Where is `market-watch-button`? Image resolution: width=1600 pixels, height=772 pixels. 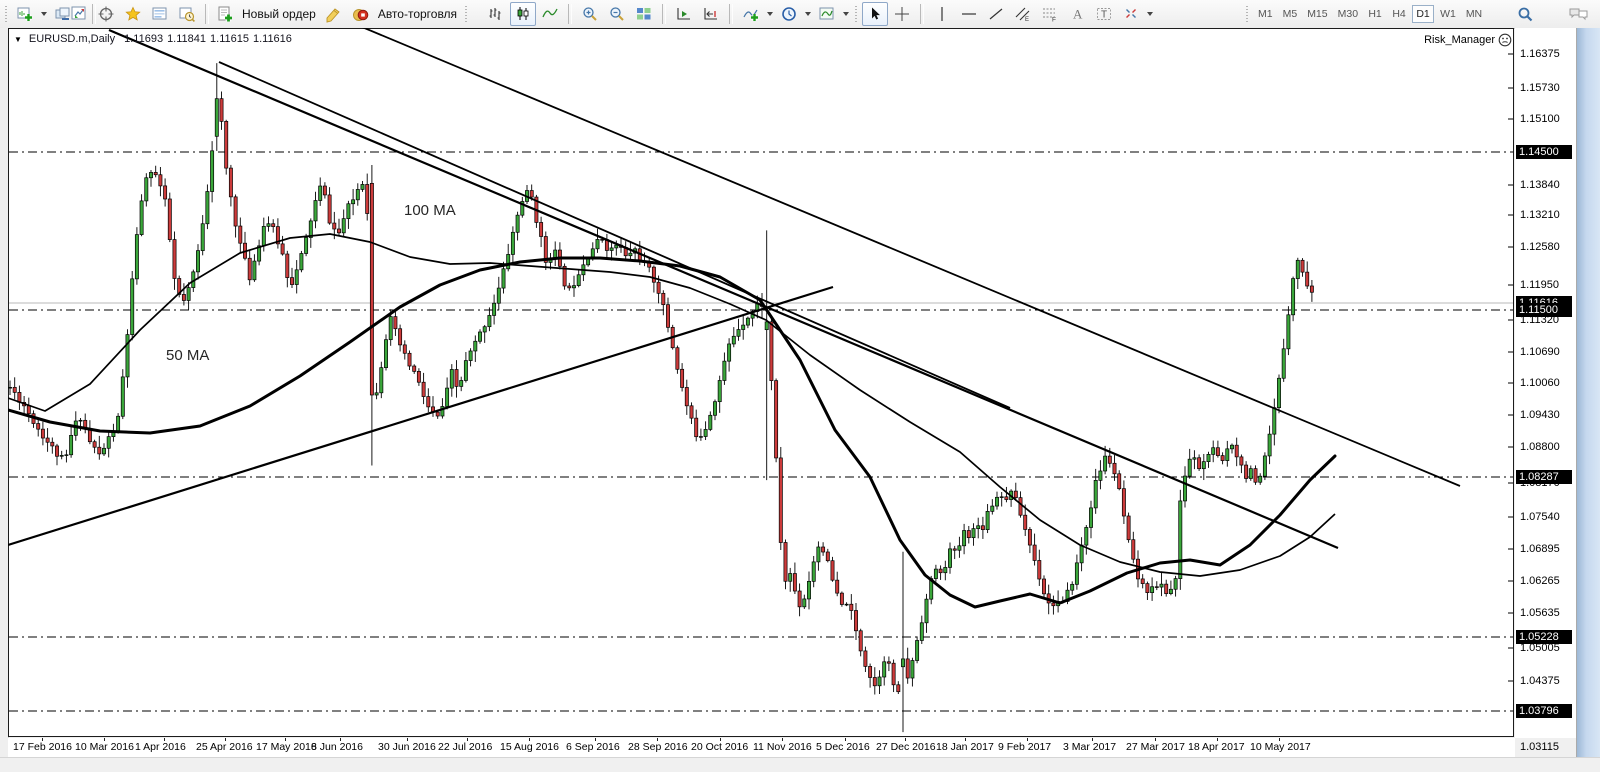
market-watch-button is located at coordinates (79, 14).